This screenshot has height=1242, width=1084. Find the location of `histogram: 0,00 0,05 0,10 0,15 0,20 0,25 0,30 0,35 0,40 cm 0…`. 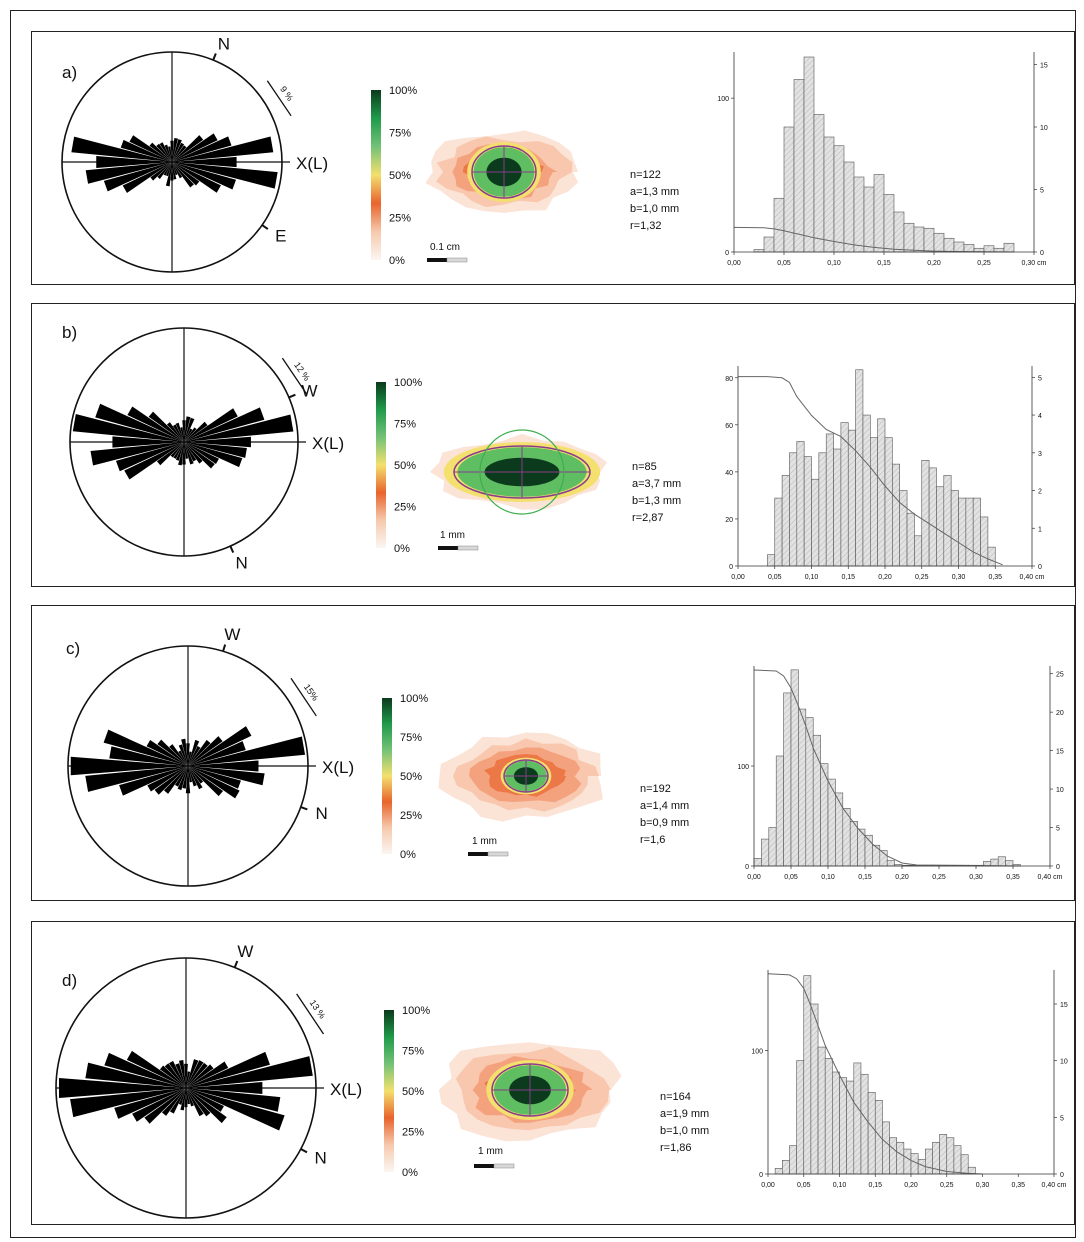

histogram: 0,00 0,05 0,10 0,15 0,20 0,25 0,30 0,35 0,40 cm 0… is located at coordinates (909, 1079).